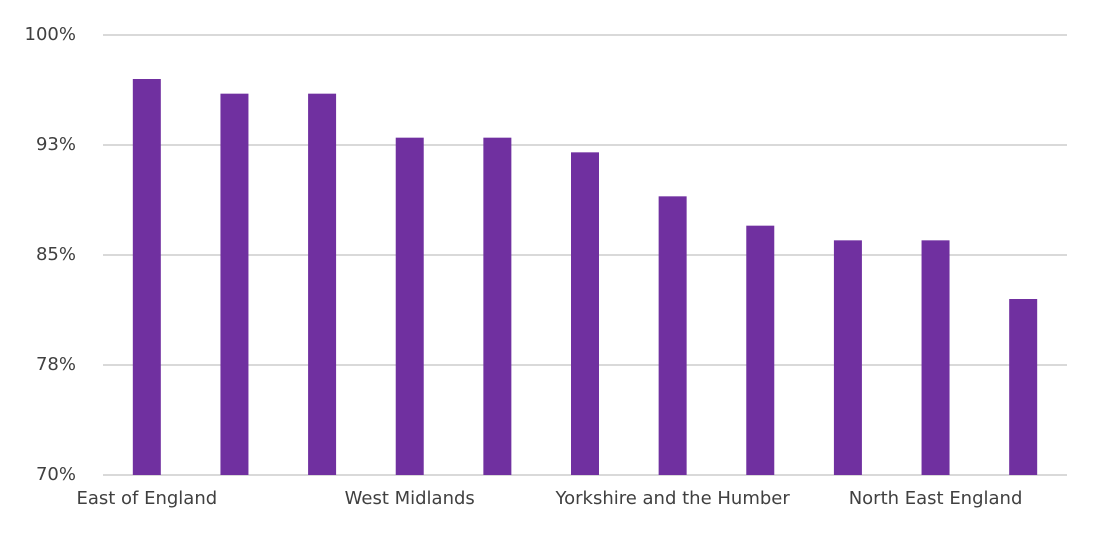  I want to click on y-tick-label: 78%, so click(56, 364).